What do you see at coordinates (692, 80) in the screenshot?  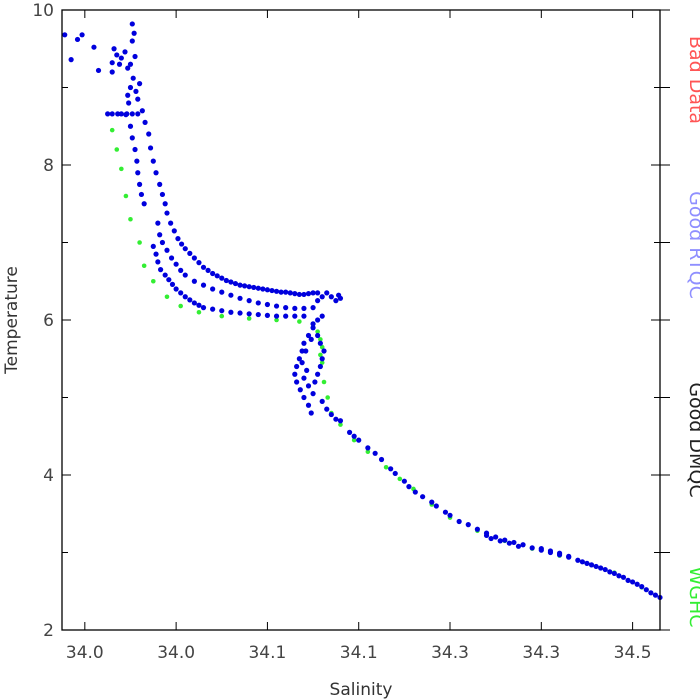 I see `legend-entry-bad-data: Bad Data` at bounding box center [692, 80].